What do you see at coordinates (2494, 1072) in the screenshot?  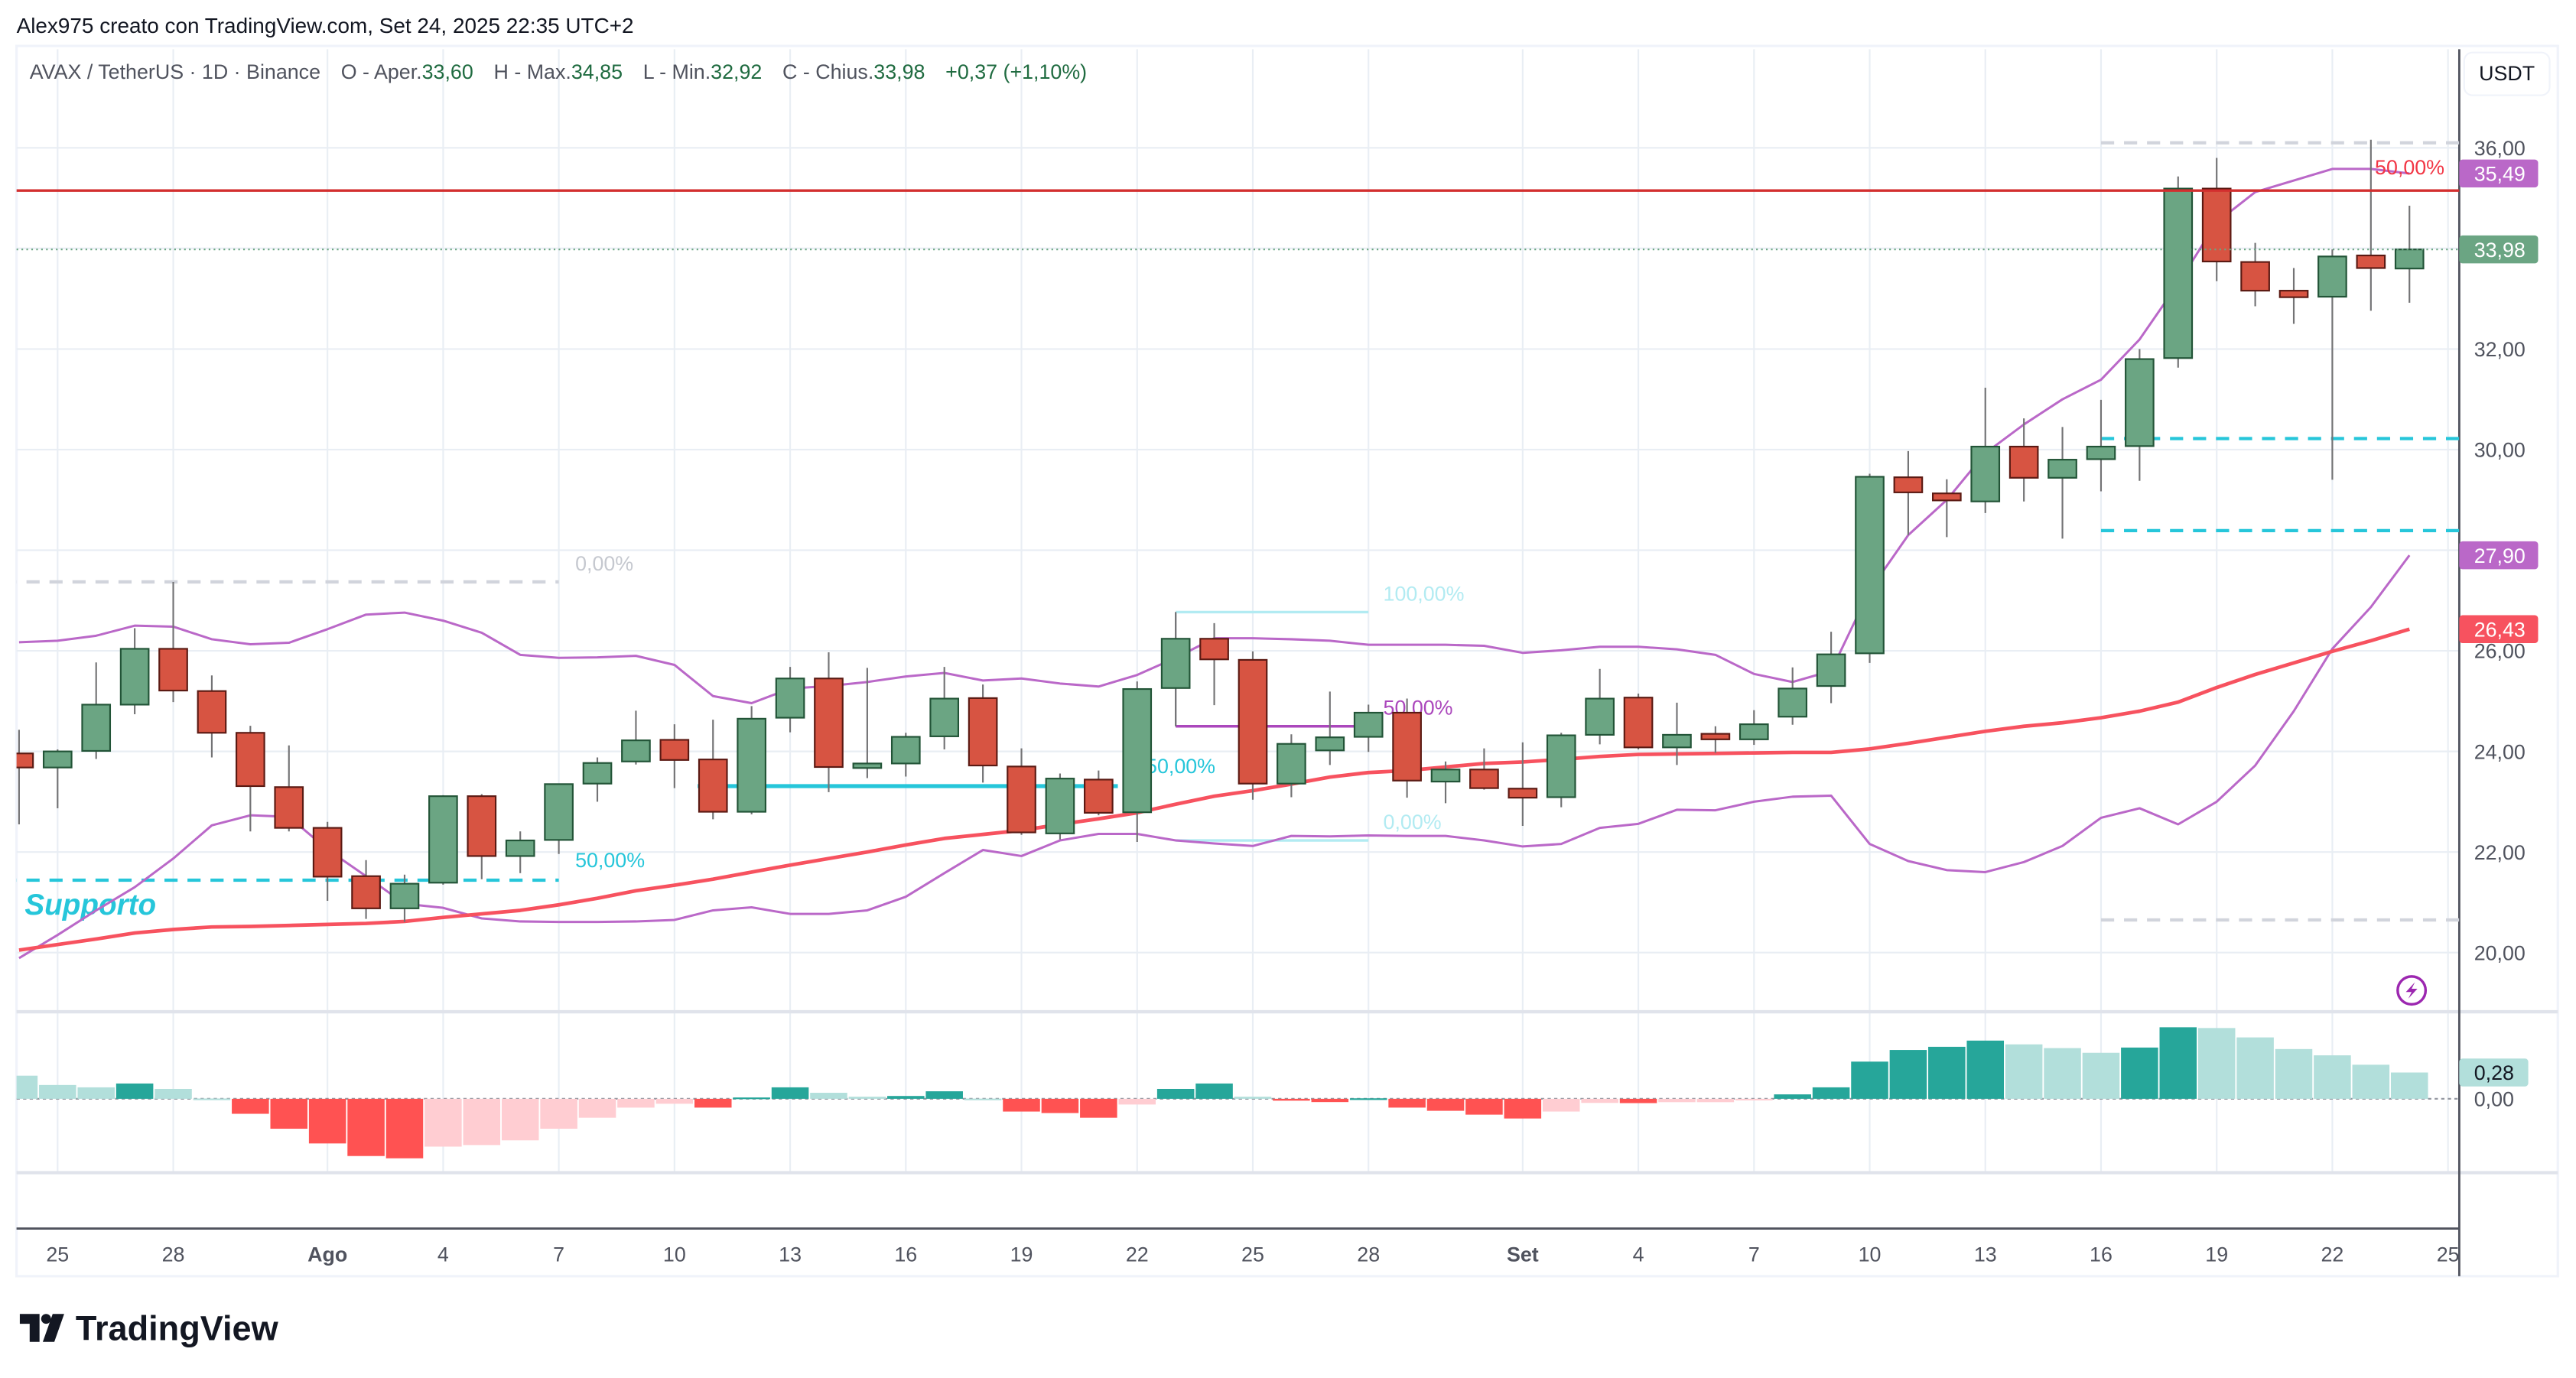 I see `histogram-badge-bg` at bounding box center [2494, 1072].